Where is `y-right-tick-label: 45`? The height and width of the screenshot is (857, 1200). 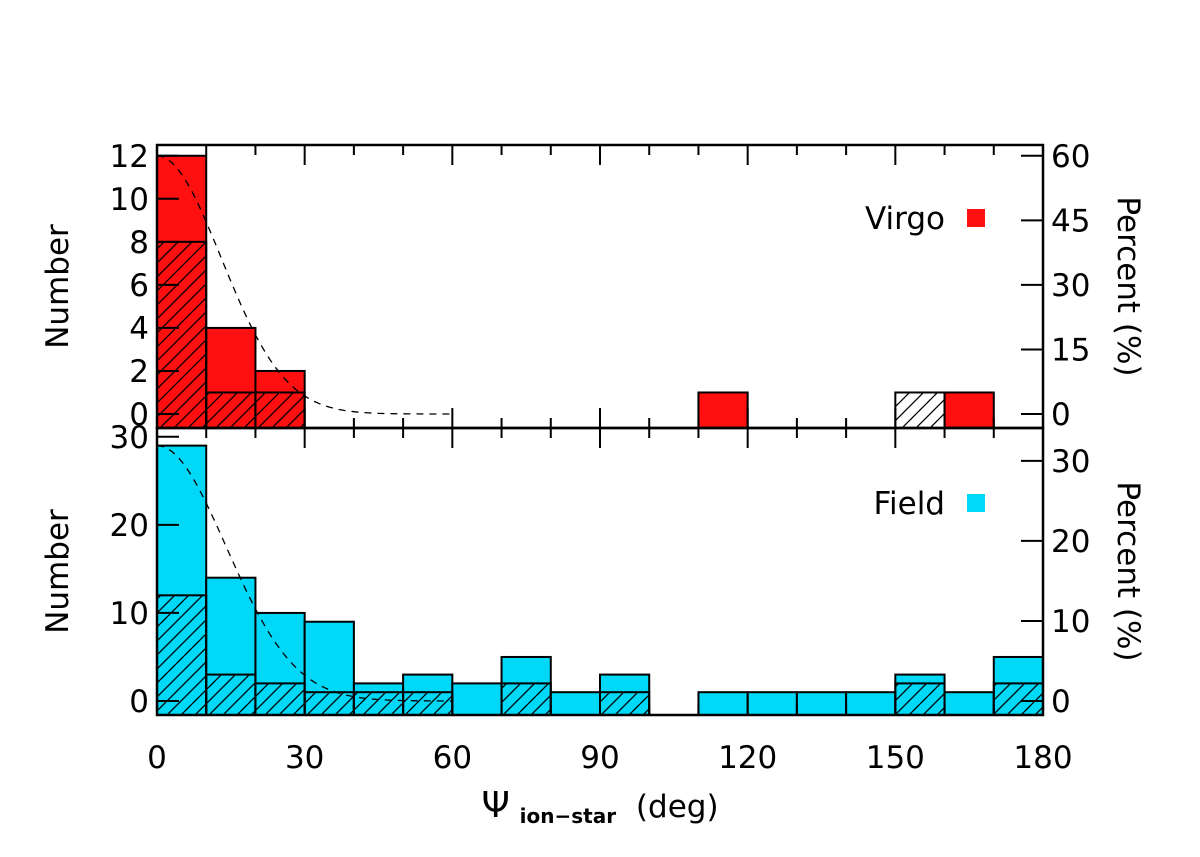
y-right-tick-label: 45 is located at coordinates (1070, 221).